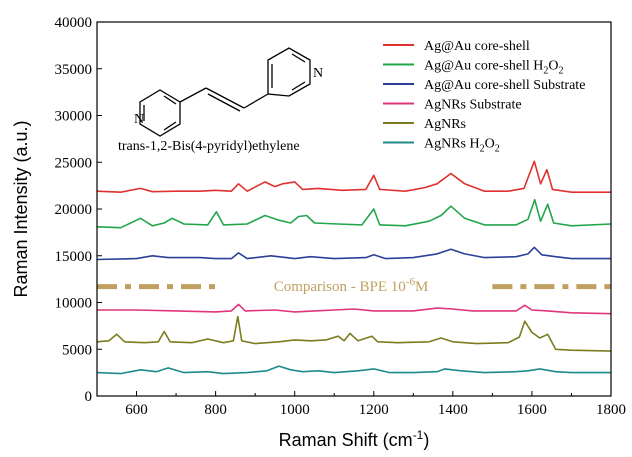 Image resolution: width=632 pixels, height=457 pixels. I want to click on y-tick-label-7: 35000, so click(74, 70).